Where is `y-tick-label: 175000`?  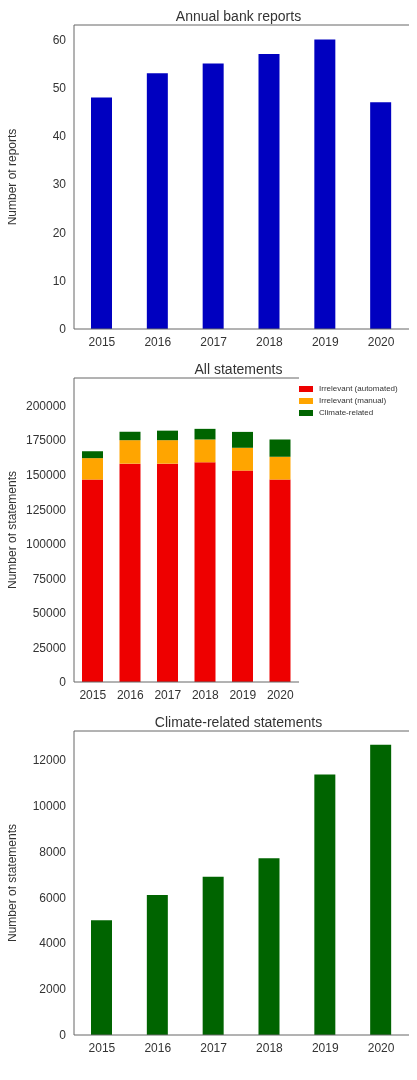
y-tick-label: 175000 is located at coordinates (46, 440).